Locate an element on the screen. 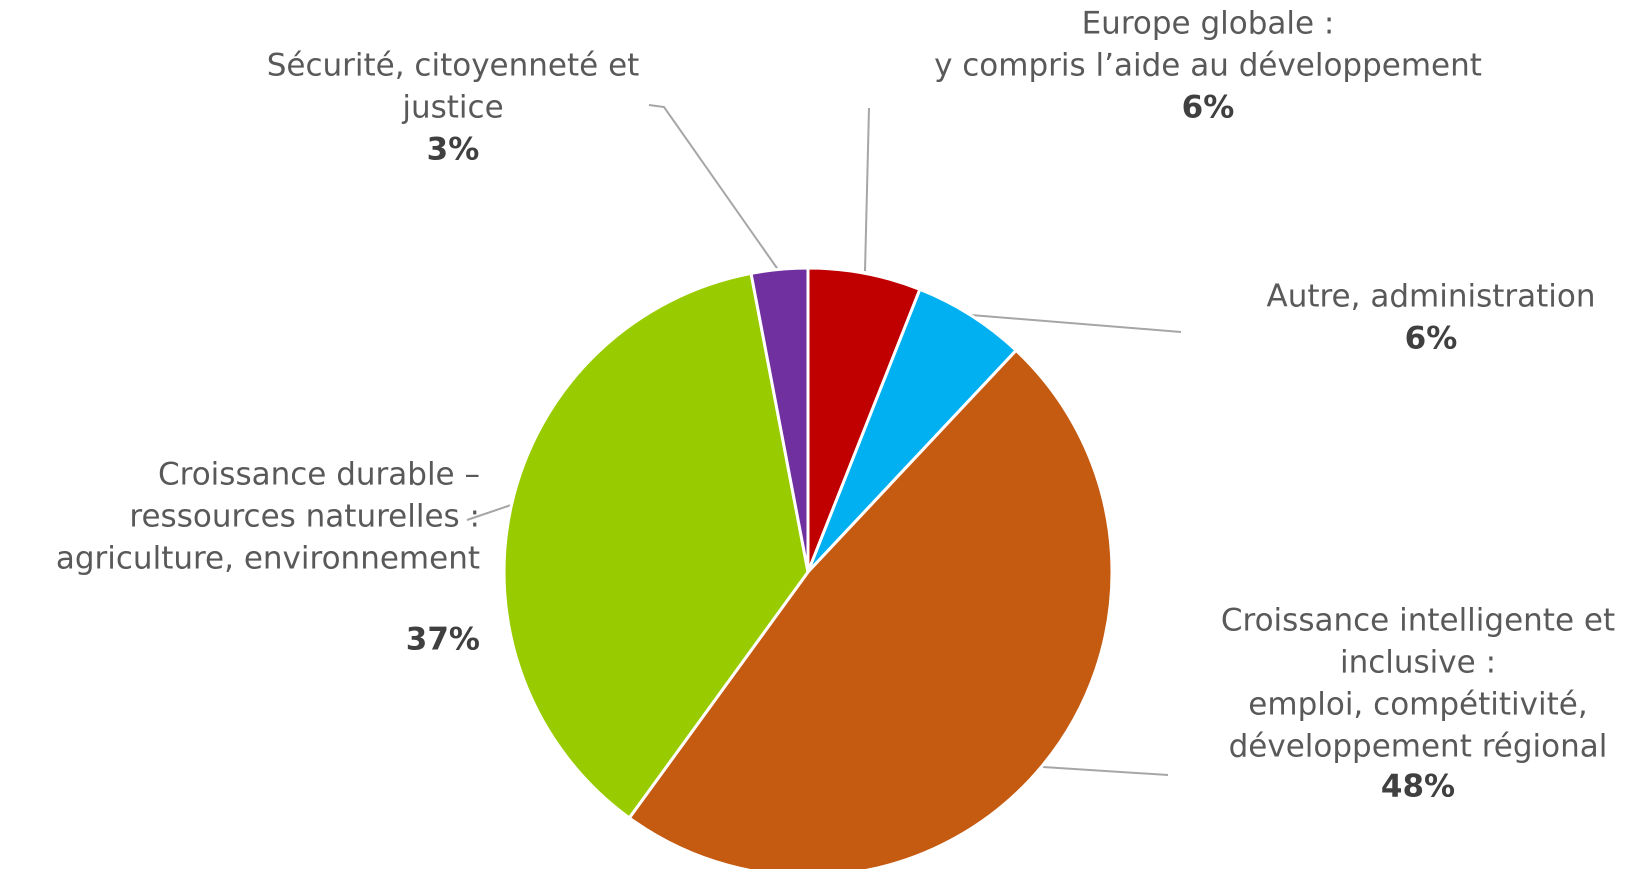 The image size is (1641, 869). slice-label: Europe globale : is located at coordinates (1208, 24).